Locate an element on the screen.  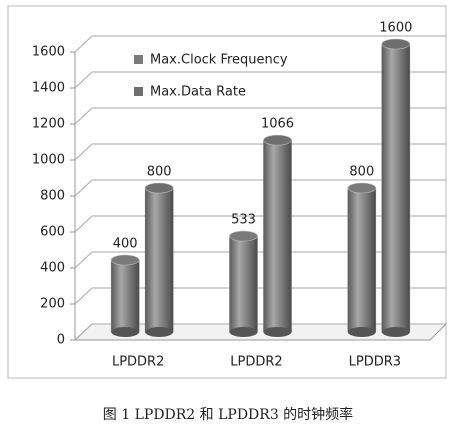
y-tick-label: 1600 is located at coordinates (48, 52).